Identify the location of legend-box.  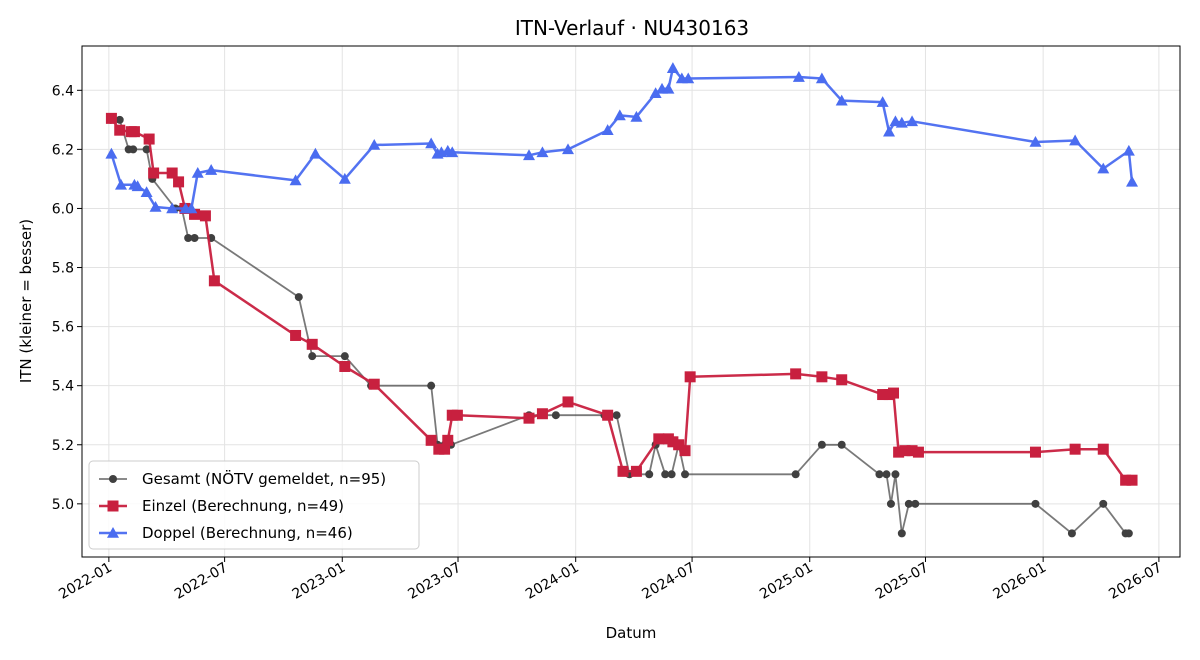
(254, 505).